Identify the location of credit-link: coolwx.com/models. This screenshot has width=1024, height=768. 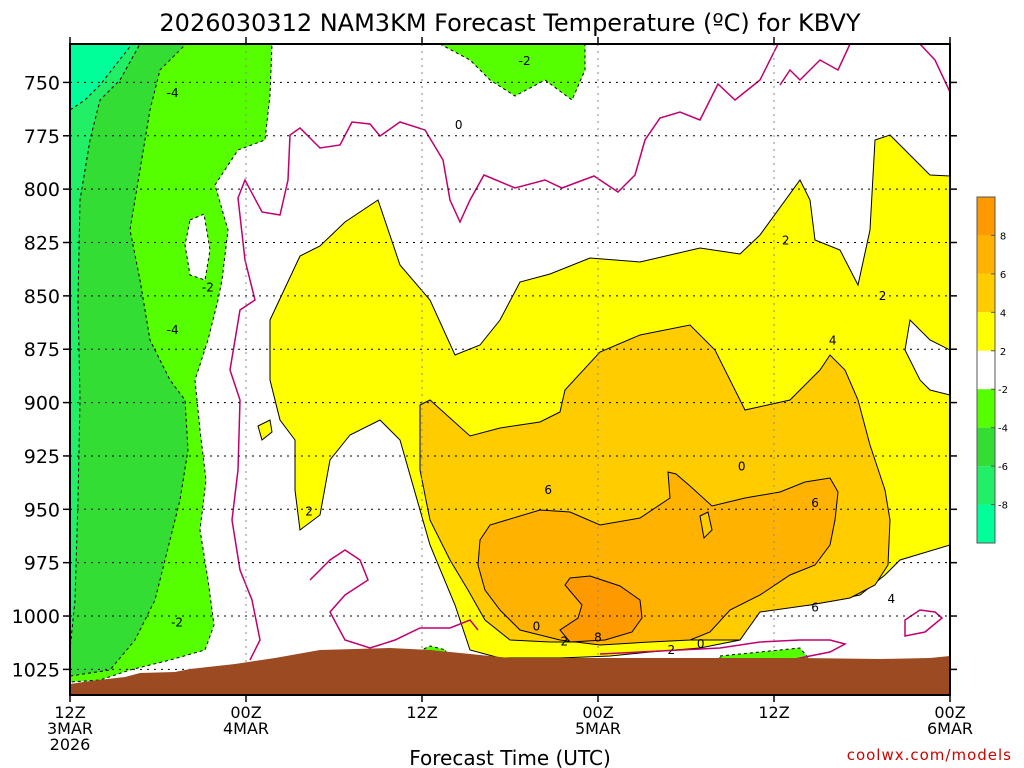
(929, 755).